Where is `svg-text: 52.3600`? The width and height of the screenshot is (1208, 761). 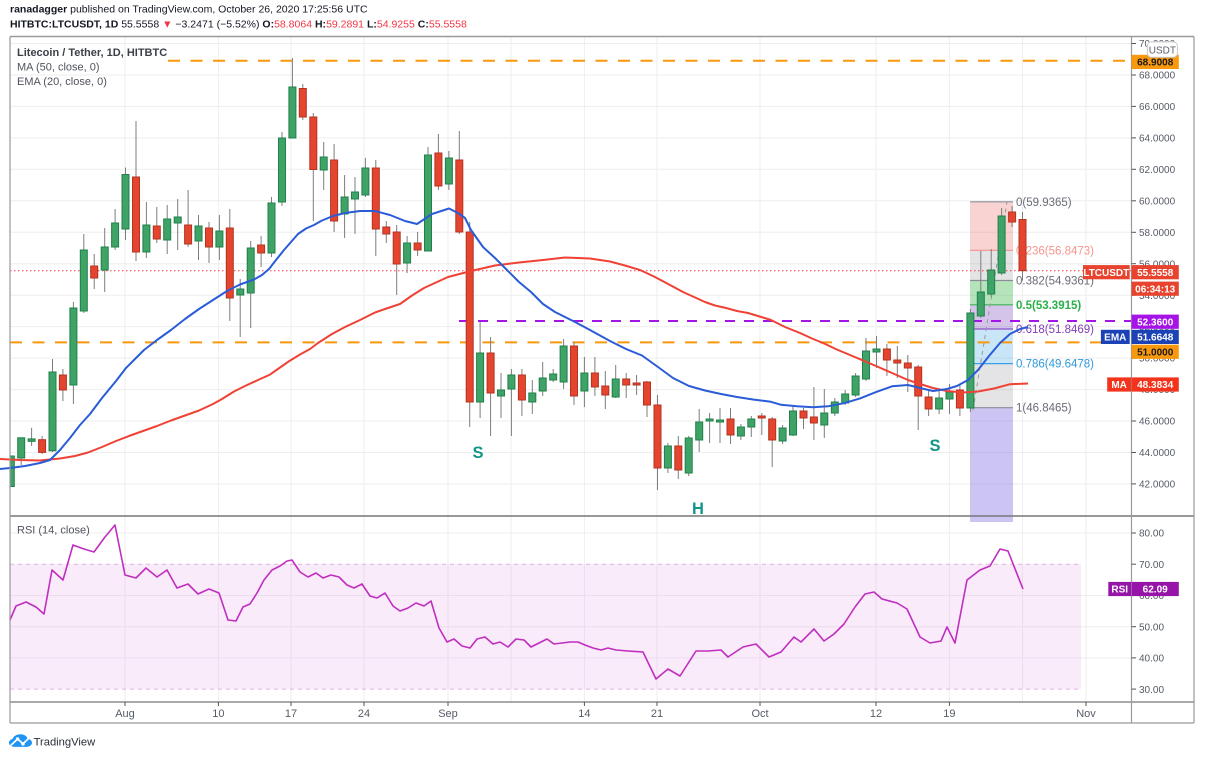
svg-text: 52.3600 is located at coordinates (1155, 322).